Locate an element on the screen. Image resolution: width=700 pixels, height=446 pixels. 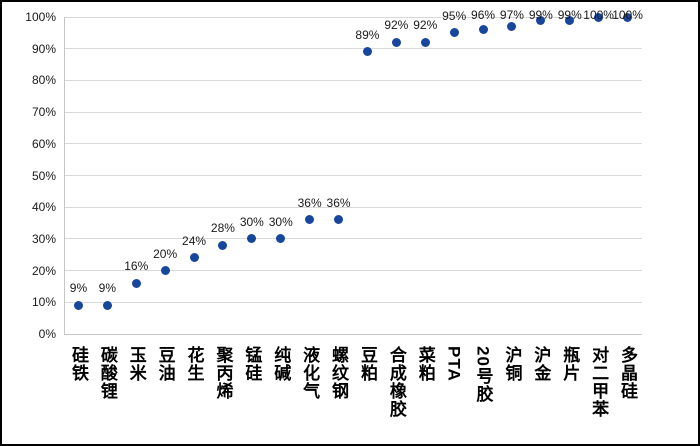
y-axis-tick-label: 70% is located at coordinates (43, 112).